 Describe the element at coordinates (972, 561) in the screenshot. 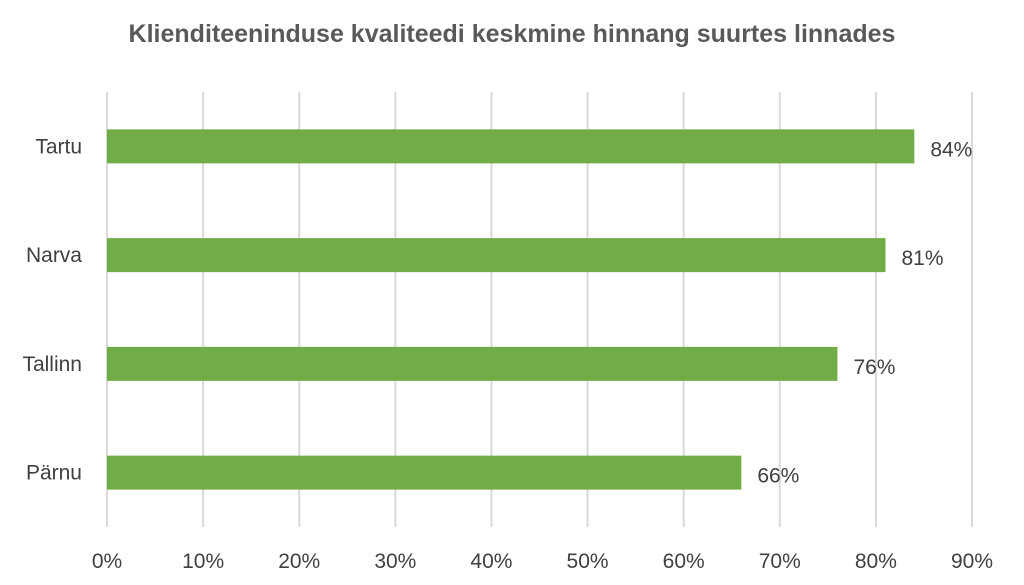

I see `x-tick-label: 90%` at that location.